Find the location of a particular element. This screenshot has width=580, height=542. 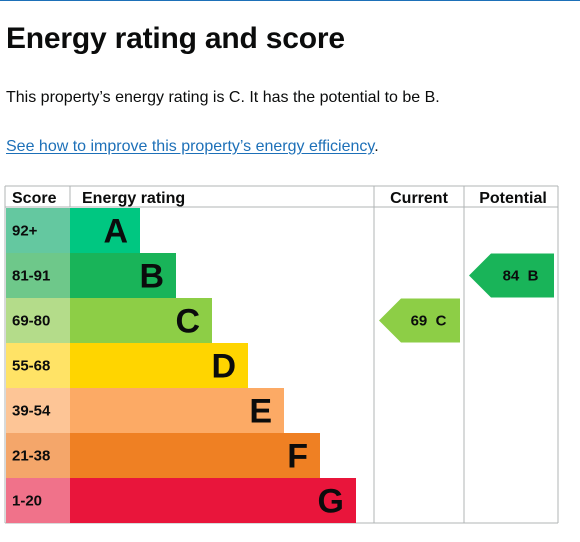

potential-rating-label: 84 B is located at coordinates (521, 276).